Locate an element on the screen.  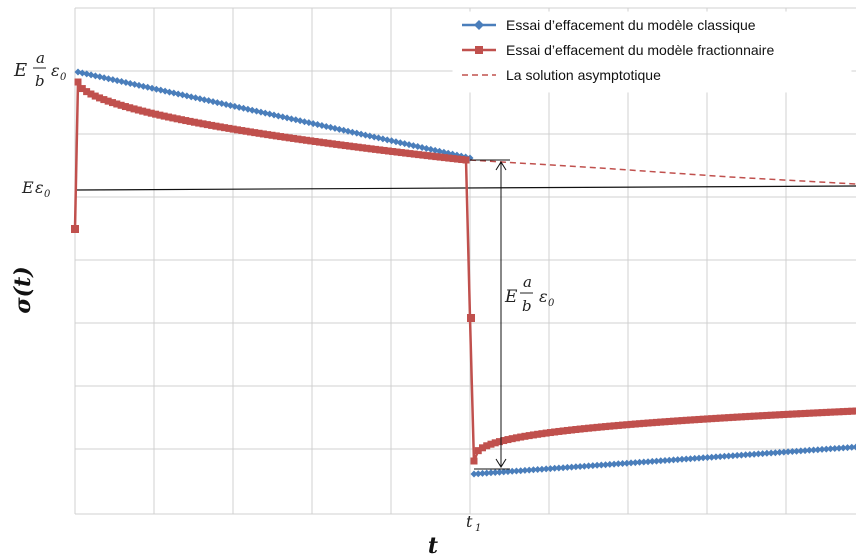
annotation-group is located at coordinates (490, 314).